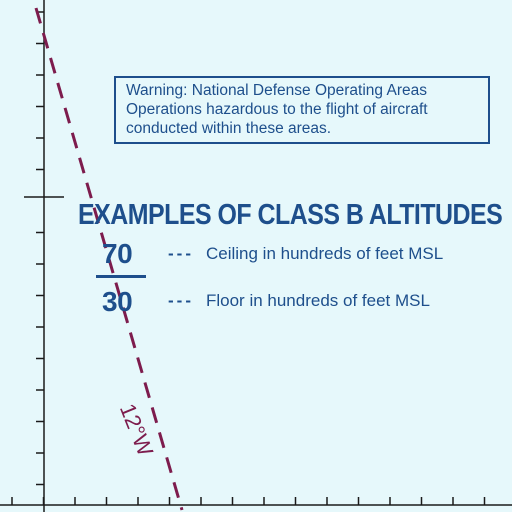 Image resolution: width=512 pixels, height=512 pixels. What do you see at coordinates (181, 300) in the screenshot?
I see `floor-dashes: ---` at bounding box center [181, 300].